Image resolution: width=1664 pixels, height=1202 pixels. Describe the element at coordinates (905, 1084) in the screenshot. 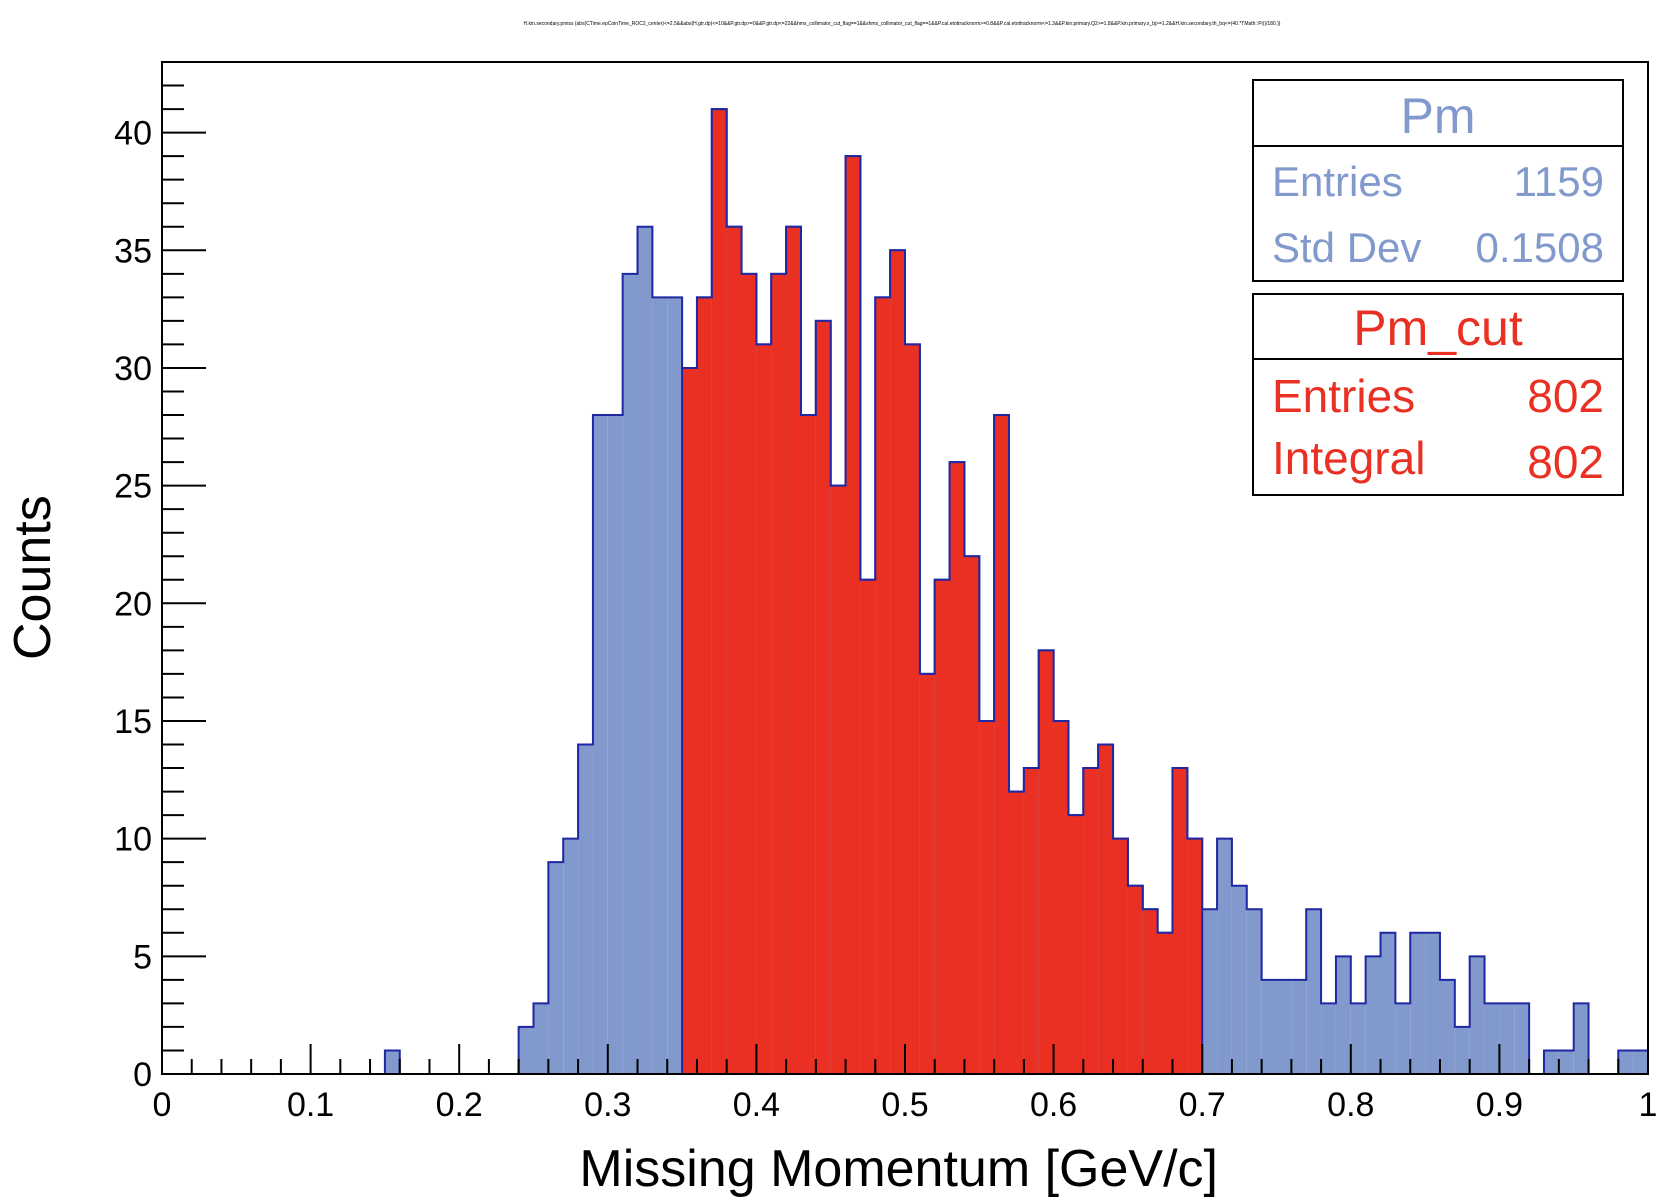

I see `x-axis: 0 0.1 0.2 0.3 0.4 0.5 0.6 0.7 0.8 0.9 1` at that location.